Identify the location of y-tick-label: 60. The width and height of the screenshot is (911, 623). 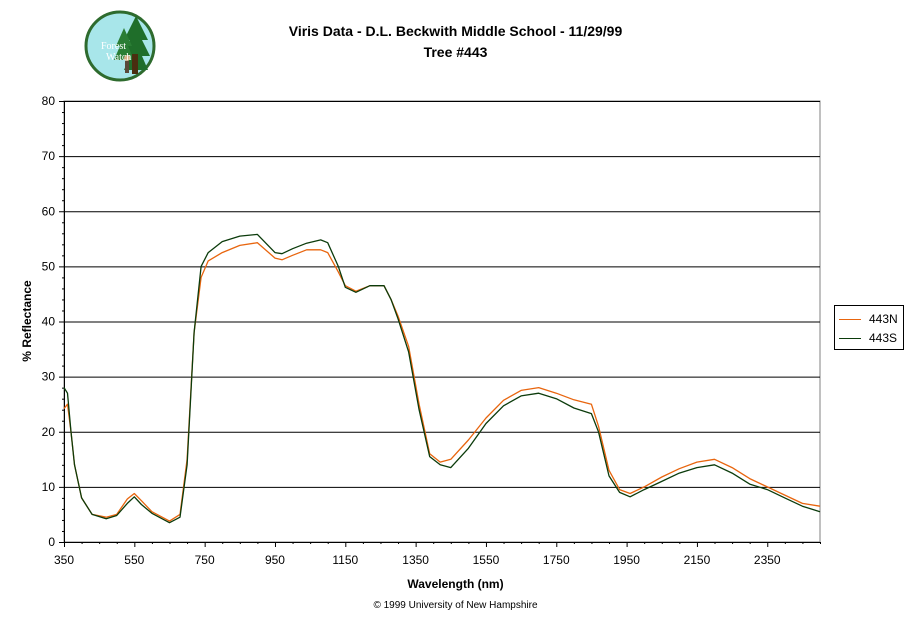
(49, 211).